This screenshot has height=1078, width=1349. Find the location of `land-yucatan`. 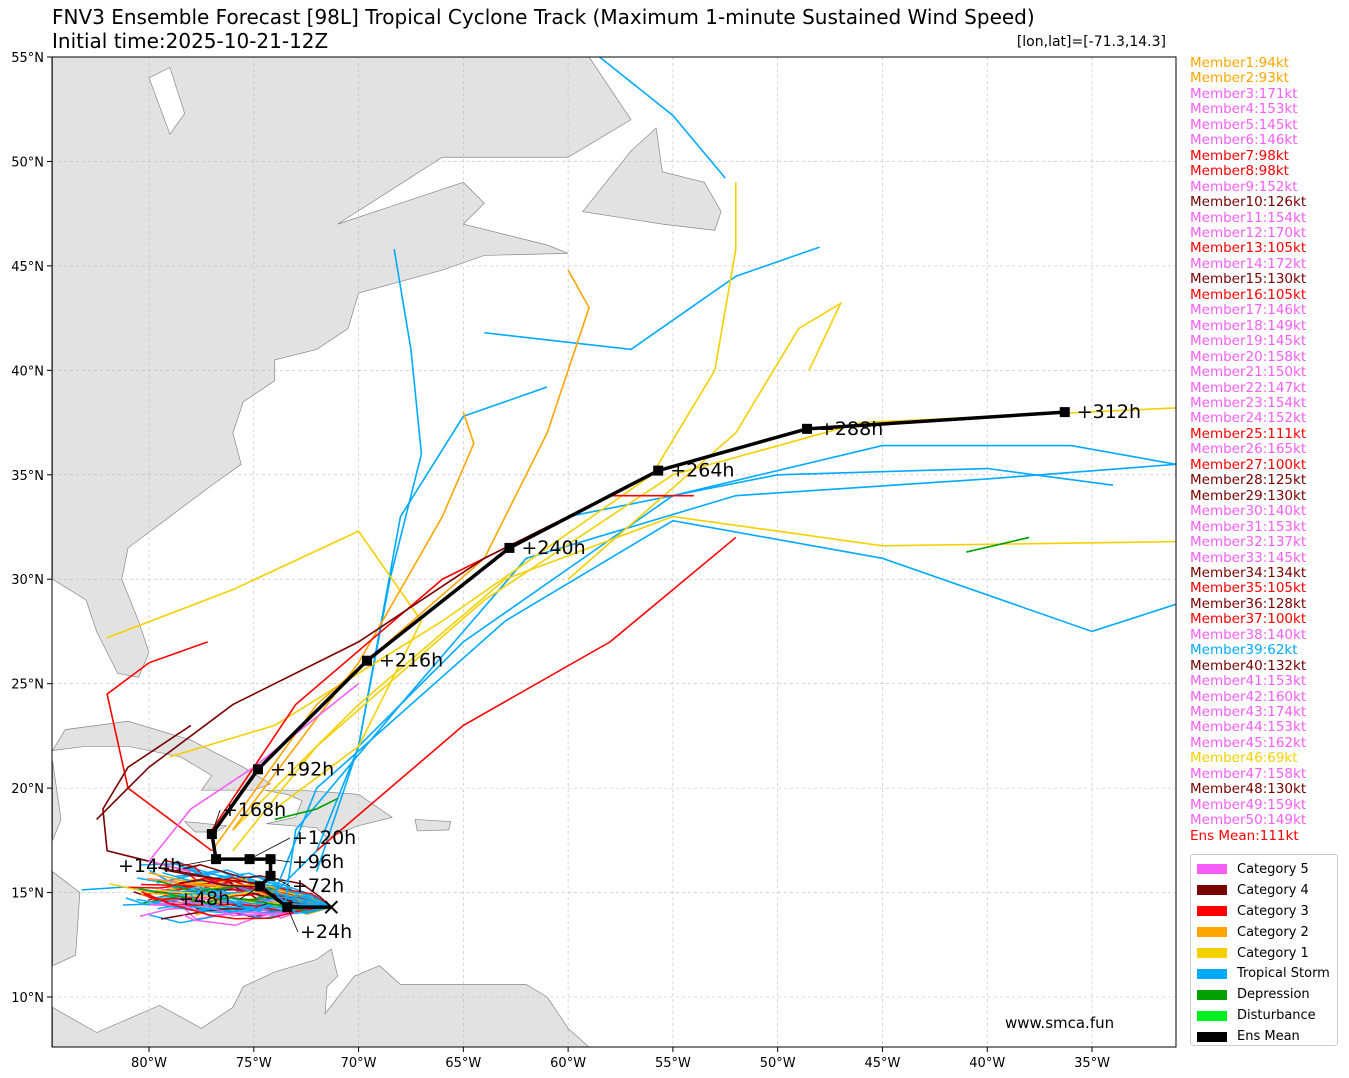

land-yucatan is located at coordinates (57, 800).